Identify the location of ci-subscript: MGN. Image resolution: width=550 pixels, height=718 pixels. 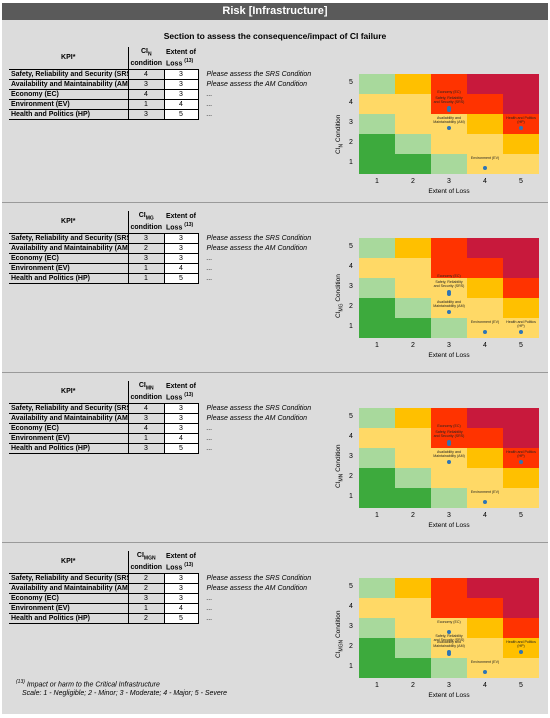
(149, 558).